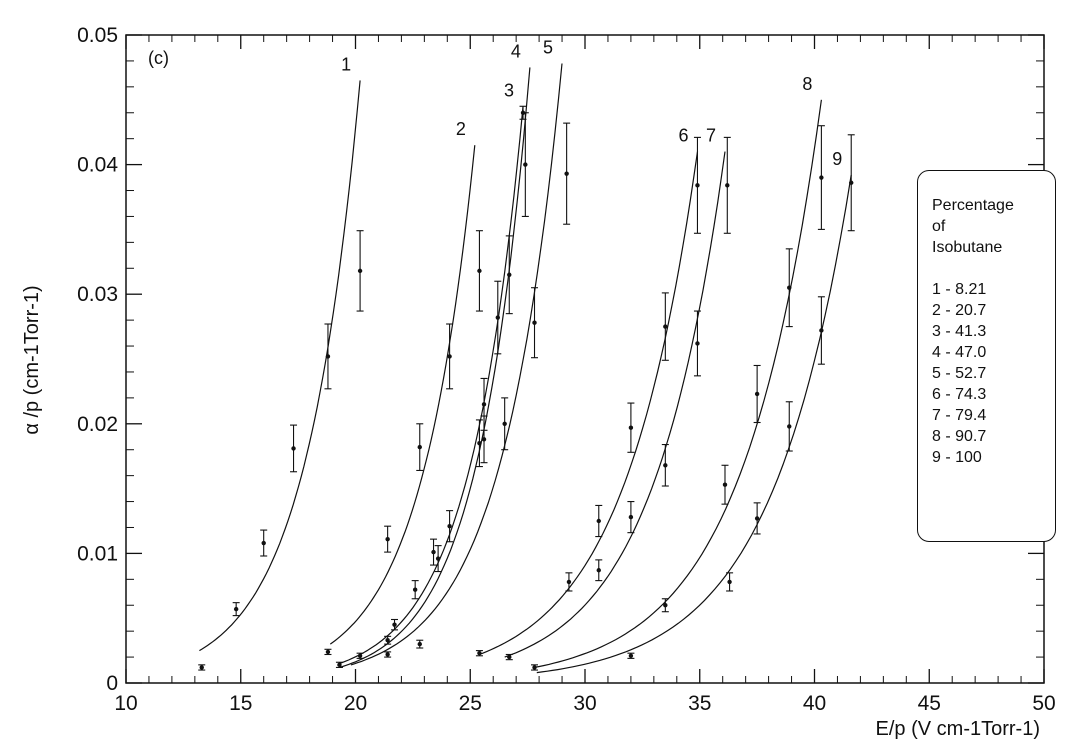 The height and width of the screenshot is (747, 1090). What do you see at coordinates (509, 90) in the screenshot?
I see `curve-label: 3` at bounding box center [509, 90].